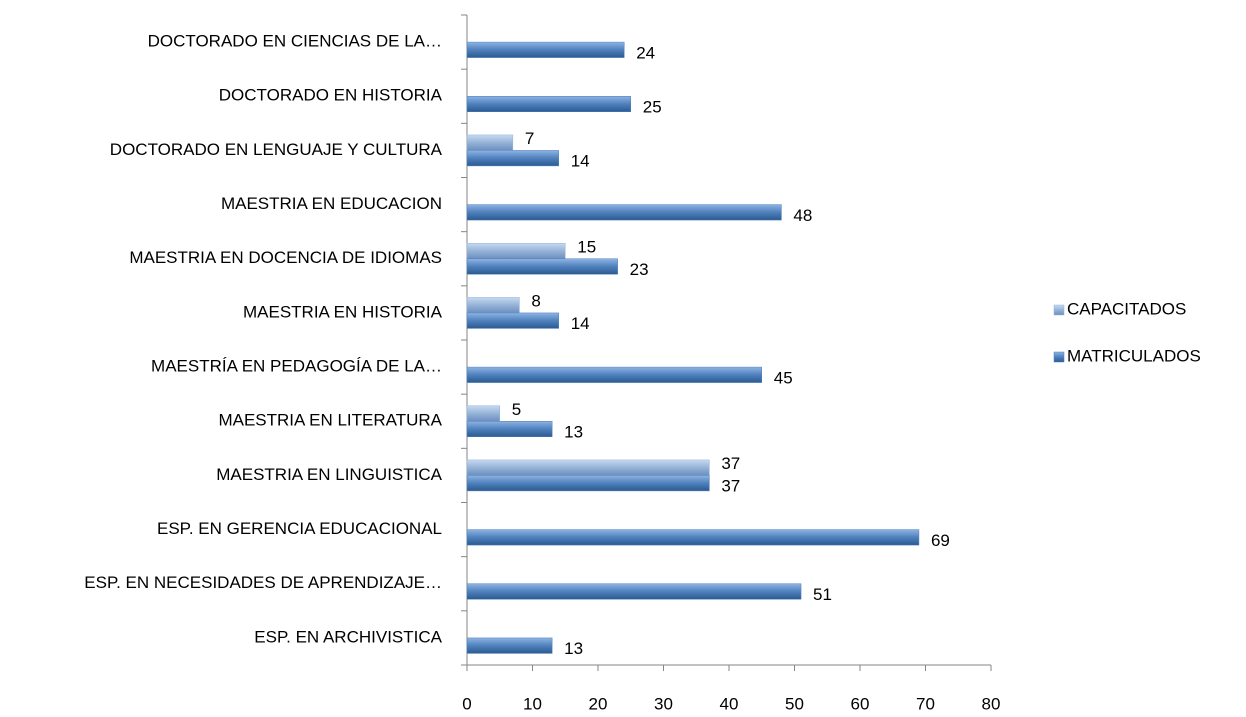  What do you see at coordinates (535, 301) in the screenshot?
I see `value-label: 8` at bounding box center [535, 301].